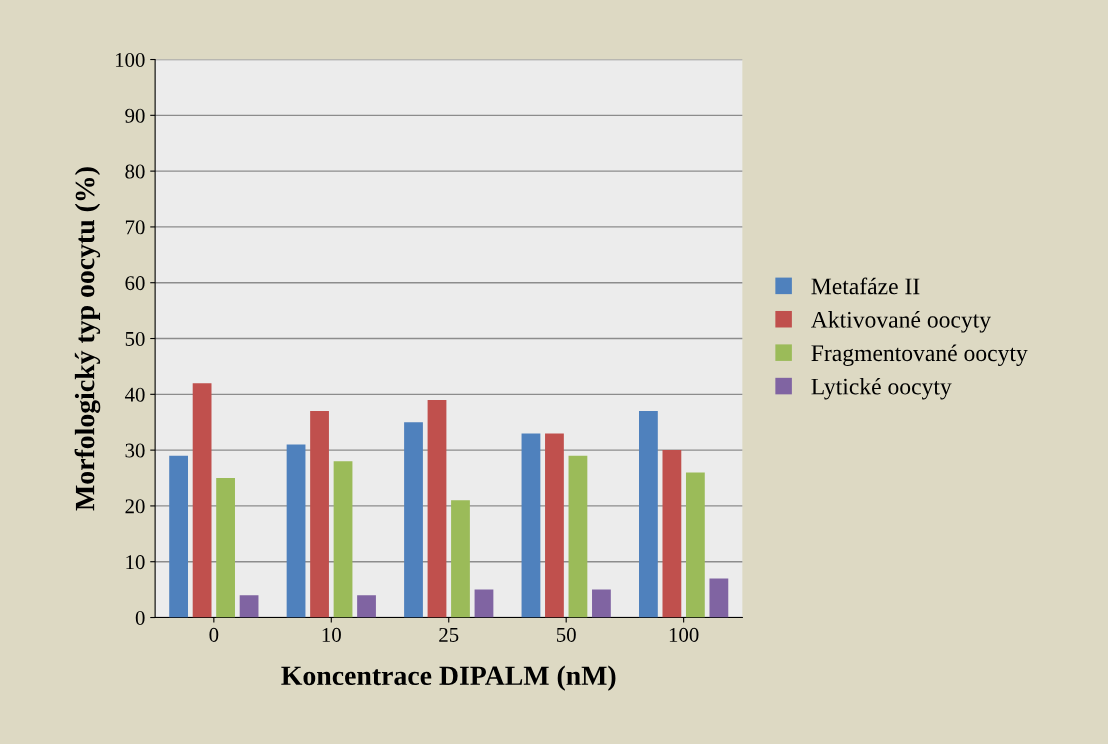 This screenshot has width=1108, height=744. Describe the element at coordinates (919, 355) in the screenshot. I see `legend-label: Fragmentované oocyty` at that location.